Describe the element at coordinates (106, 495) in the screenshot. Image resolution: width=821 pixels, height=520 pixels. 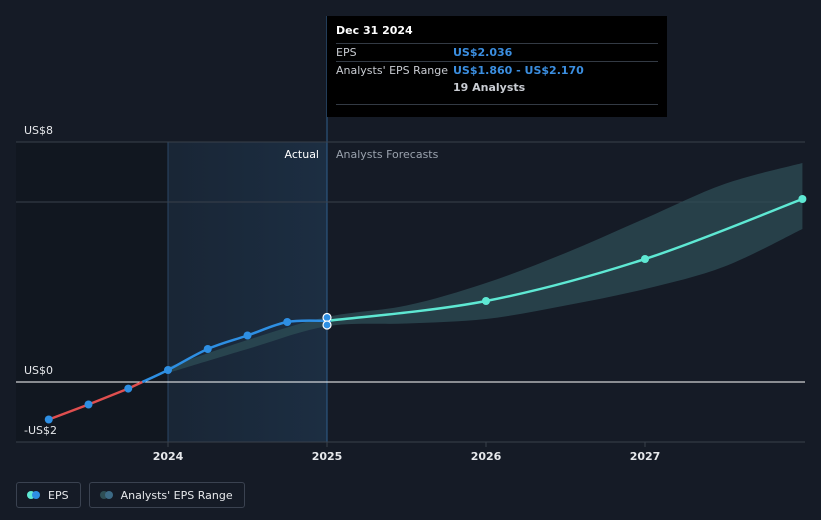
I see `legend-range-swatch` at that location.